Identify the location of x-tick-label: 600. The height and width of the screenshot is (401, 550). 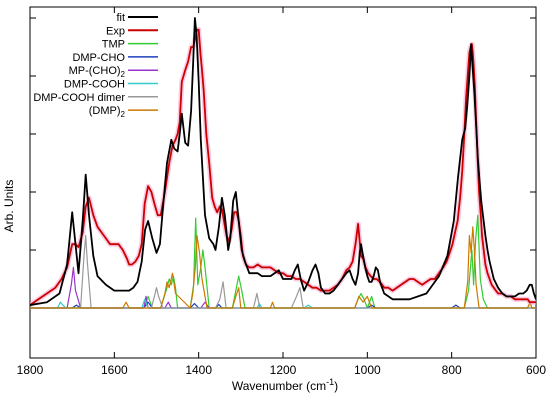
(536, 370).